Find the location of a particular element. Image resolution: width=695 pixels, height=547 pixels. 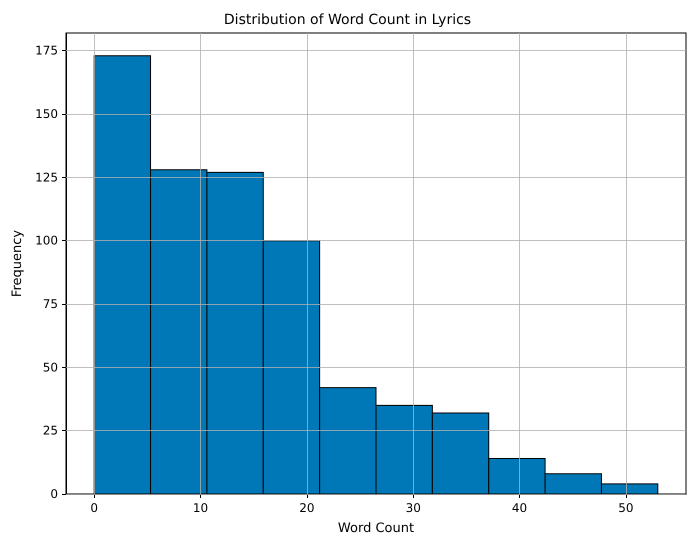

chart-title: Distribution of Word Count in Lyrics is located at coordinates (348, 20).